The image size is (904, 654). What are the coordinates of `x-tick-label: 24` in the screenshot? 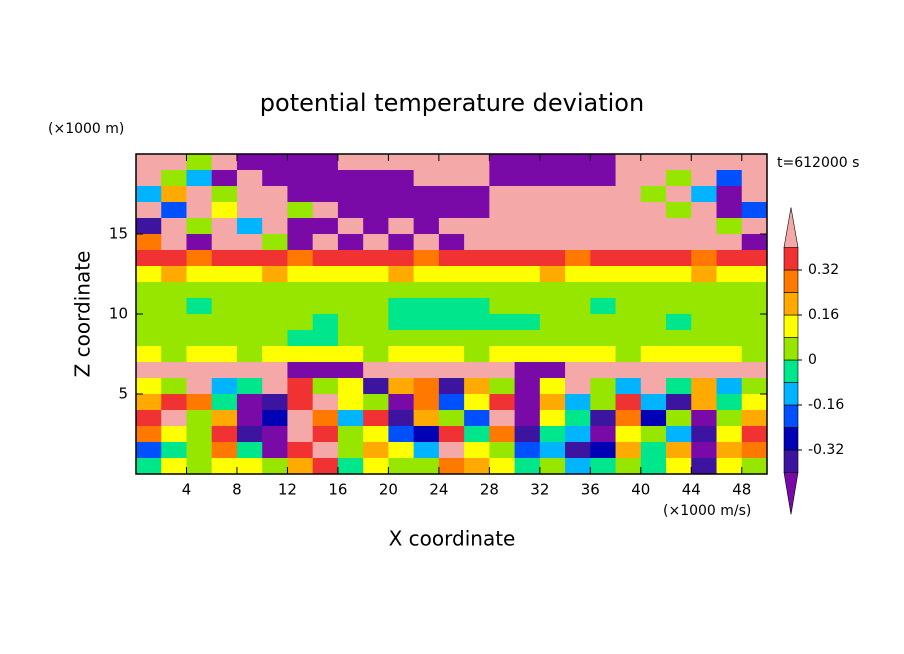 It's located at (438, 490).